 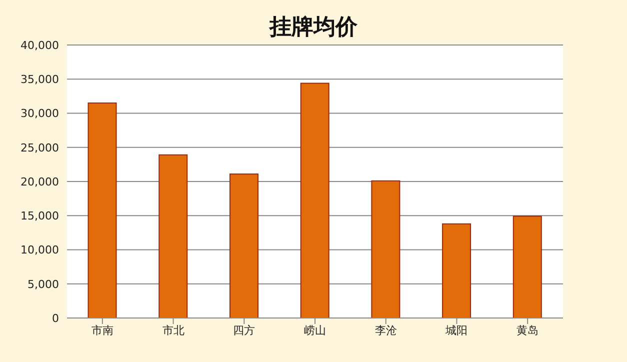 What do you see at coordinates (385, 330) in the screenshot?
I see `x-tick-label: 李沧` at bounding box center [385, 330].